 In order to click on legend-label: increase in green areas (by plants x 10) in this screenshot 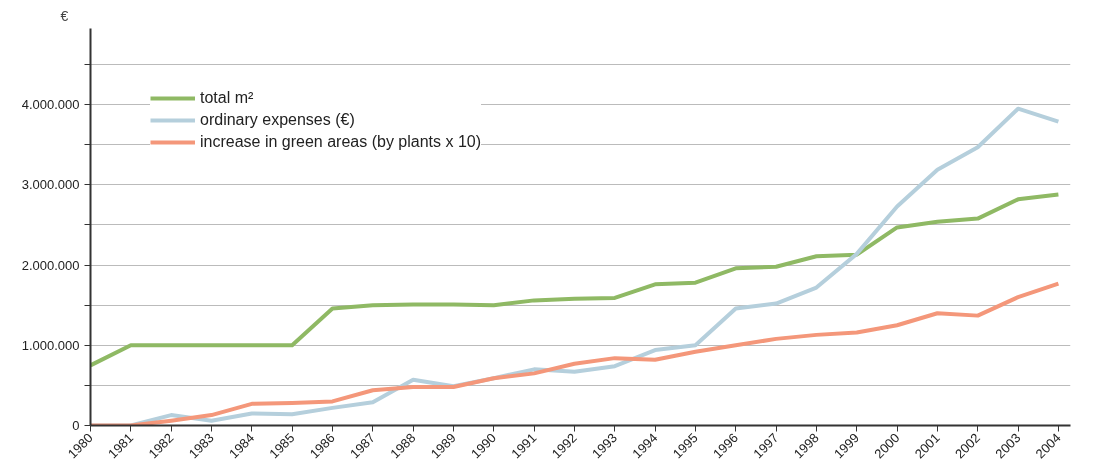, I will do `click(341, 142)`.